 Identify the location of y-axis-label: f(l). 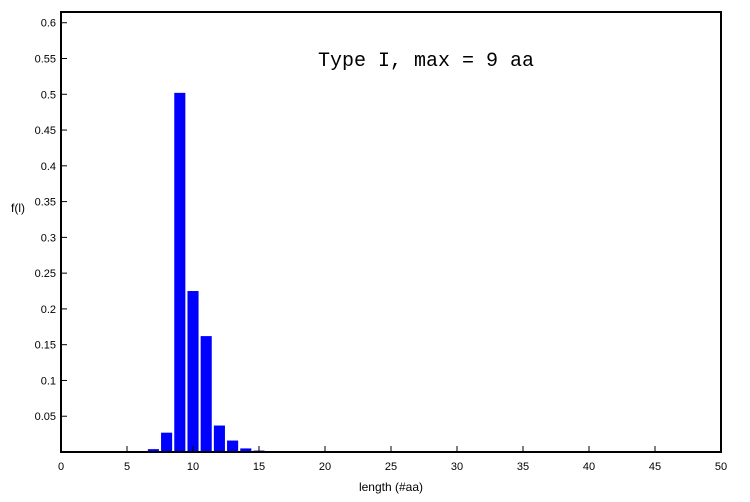
(18, 208).